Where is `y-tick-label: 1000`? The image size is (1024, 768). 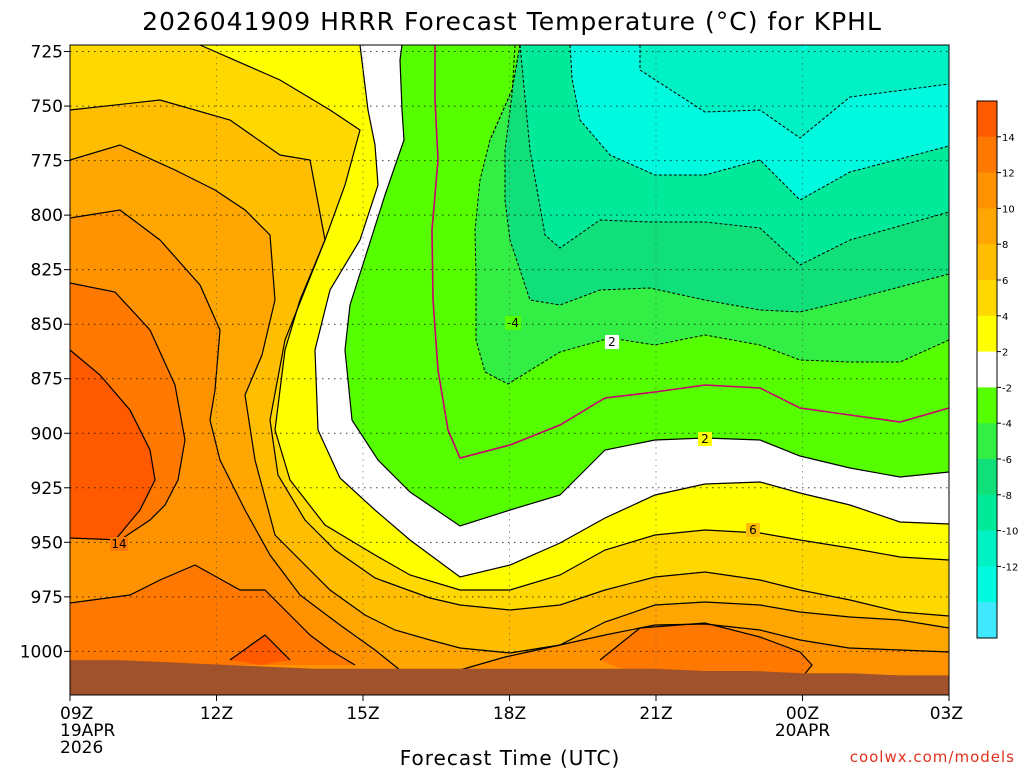 y-tick-label: 1000 is located at coordinates (41, 652).